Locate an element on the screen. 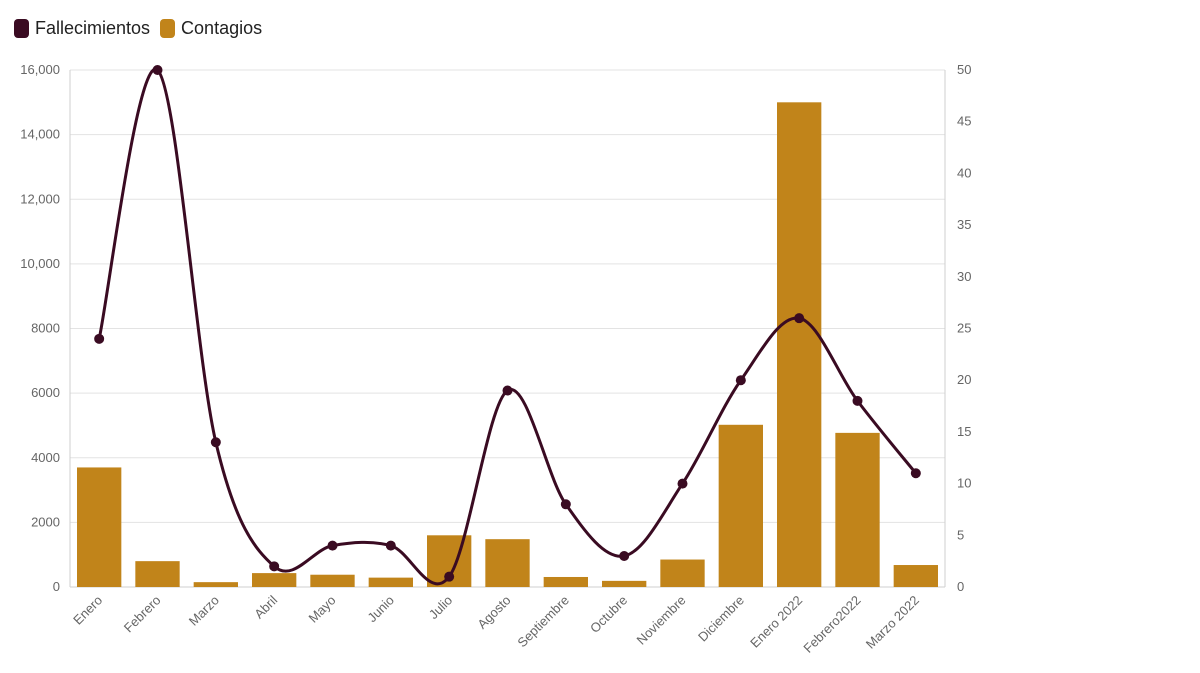 This screenshot has width=1200, height=673. x-tick-label: Octubre is located at coordinates (608, 614).